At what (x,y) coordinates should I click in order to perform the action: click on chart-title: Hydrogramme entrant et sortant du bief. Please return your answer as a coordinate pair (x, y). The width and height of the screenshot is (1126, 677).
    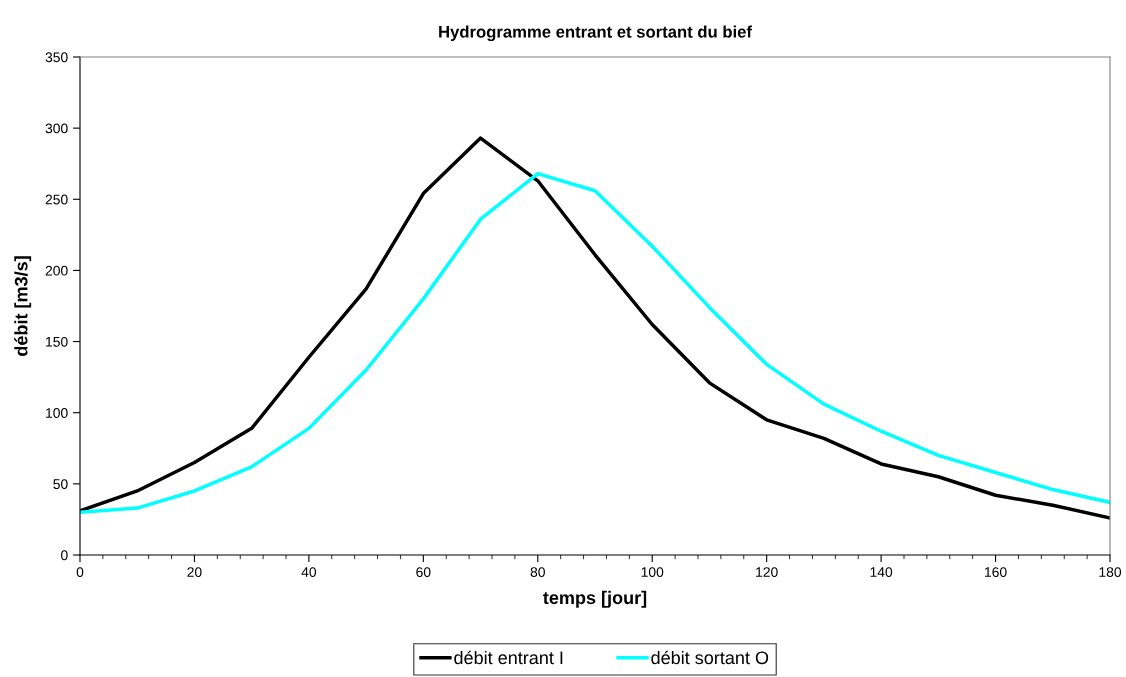
    Looking at the image, I should click on (596, 33).